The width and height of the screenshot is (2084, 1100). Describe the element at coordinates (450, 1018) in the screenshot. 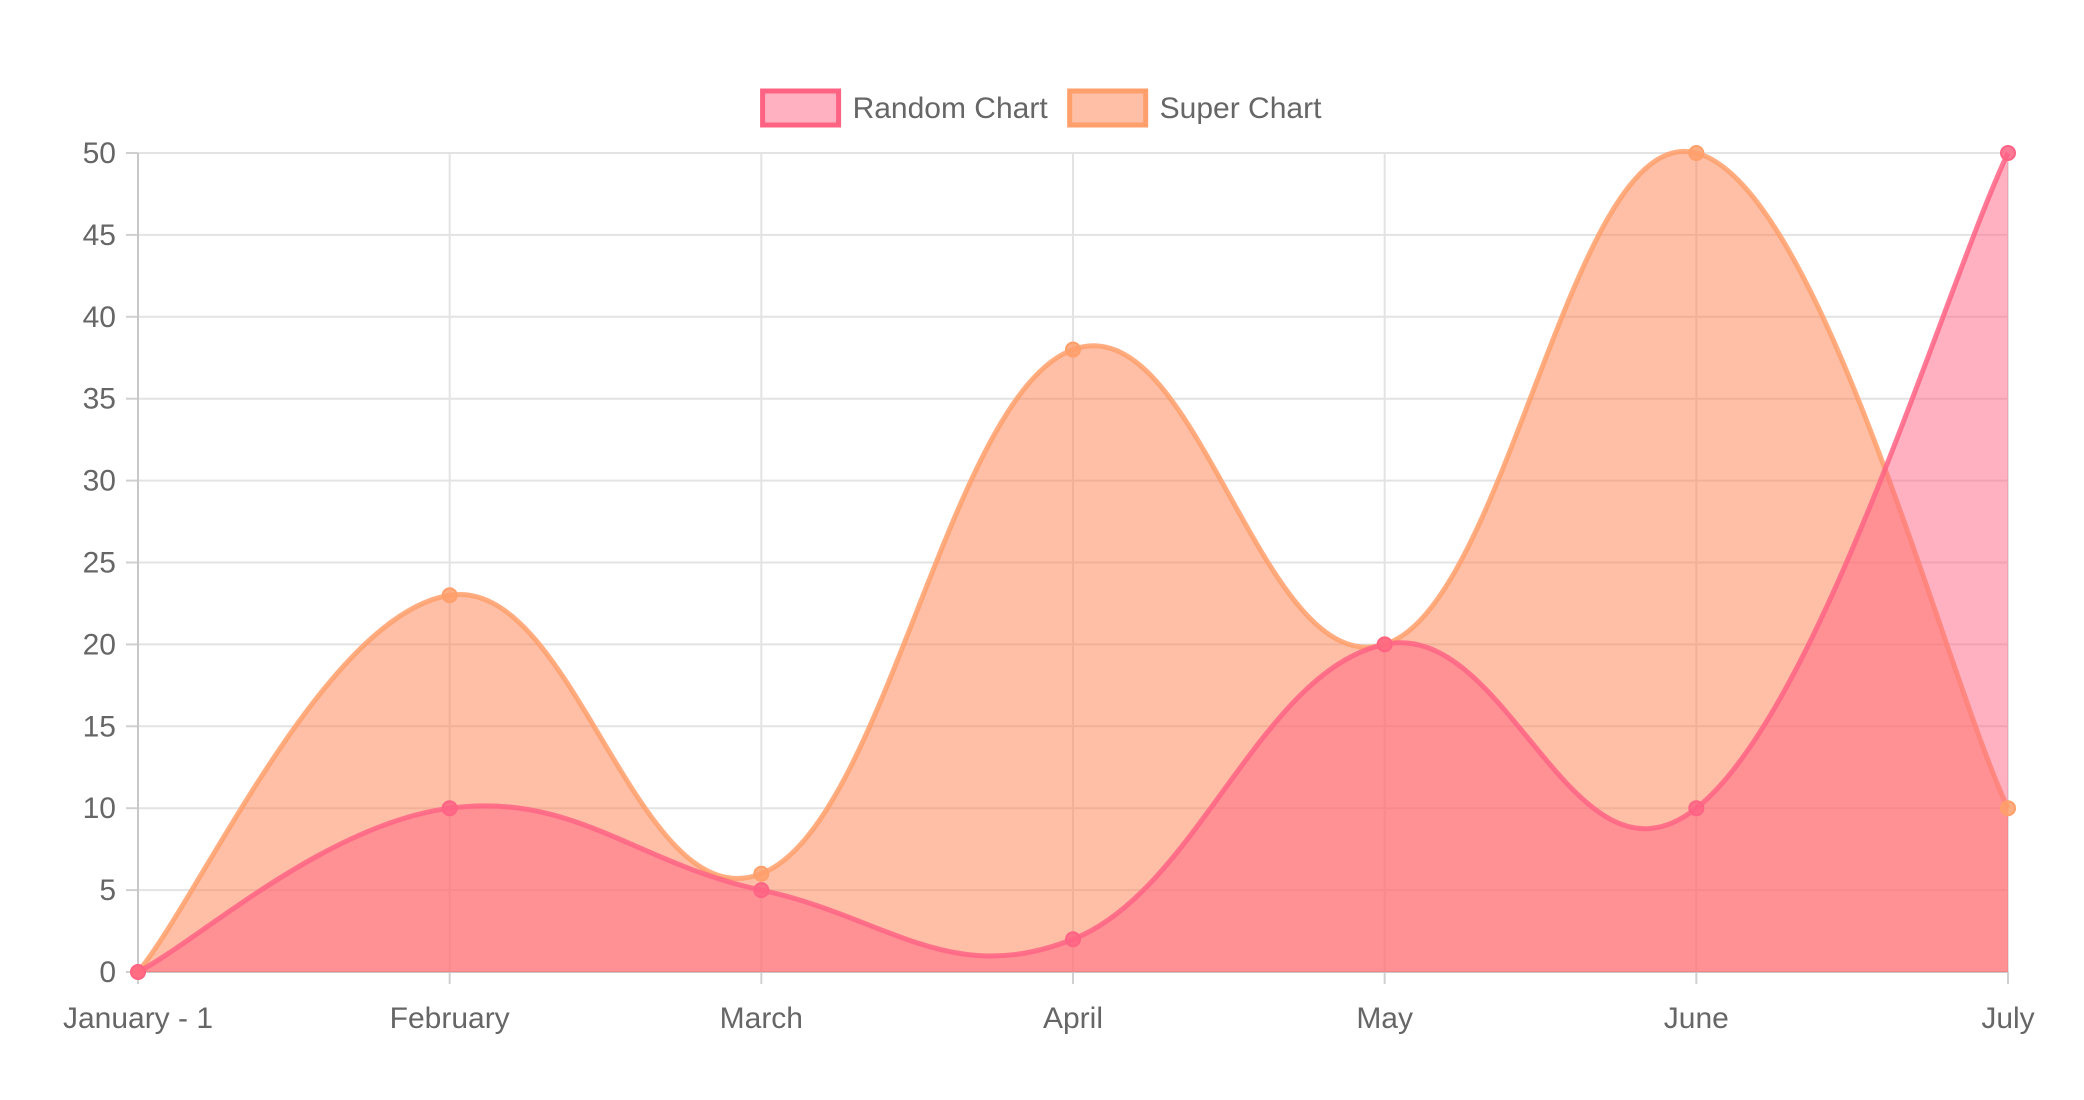

I see `x-tick-label: February` at that location.